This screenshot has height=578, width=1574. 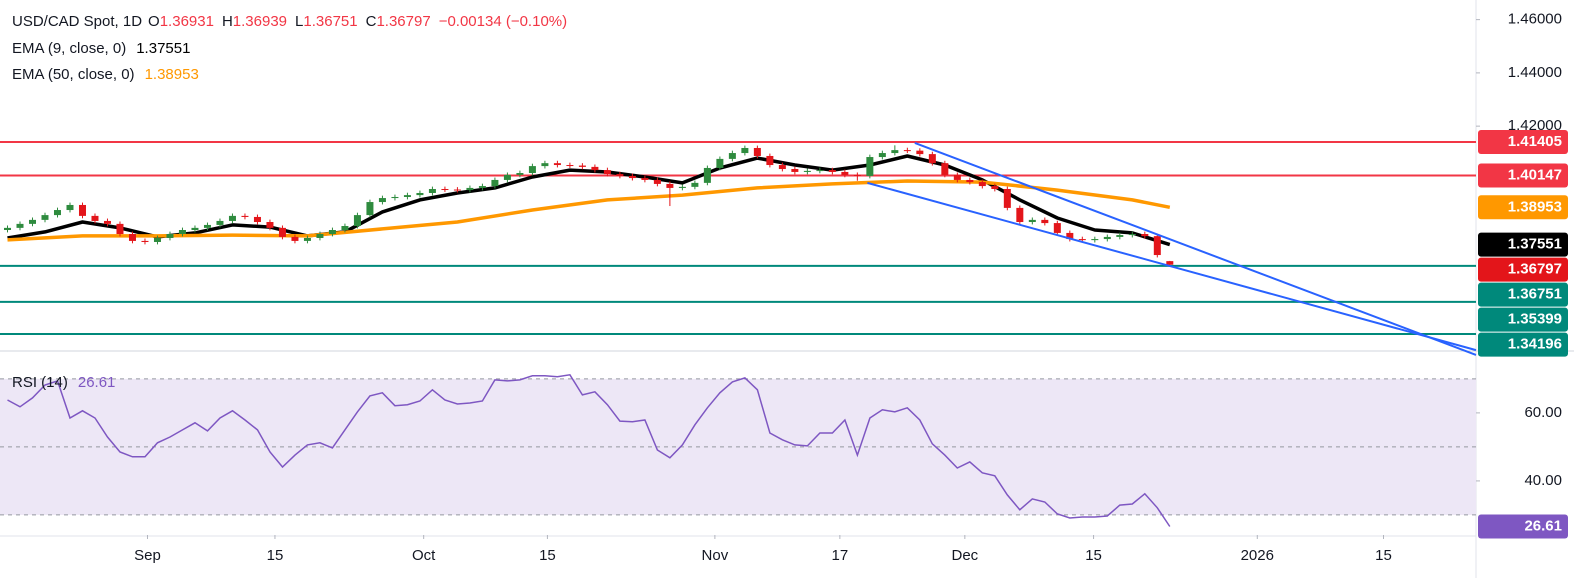 What do you see at coordinates (503, 21) in the screenshot?
I see `change: −0.00134 (−0.10%)` at bounding box center [503, 21].